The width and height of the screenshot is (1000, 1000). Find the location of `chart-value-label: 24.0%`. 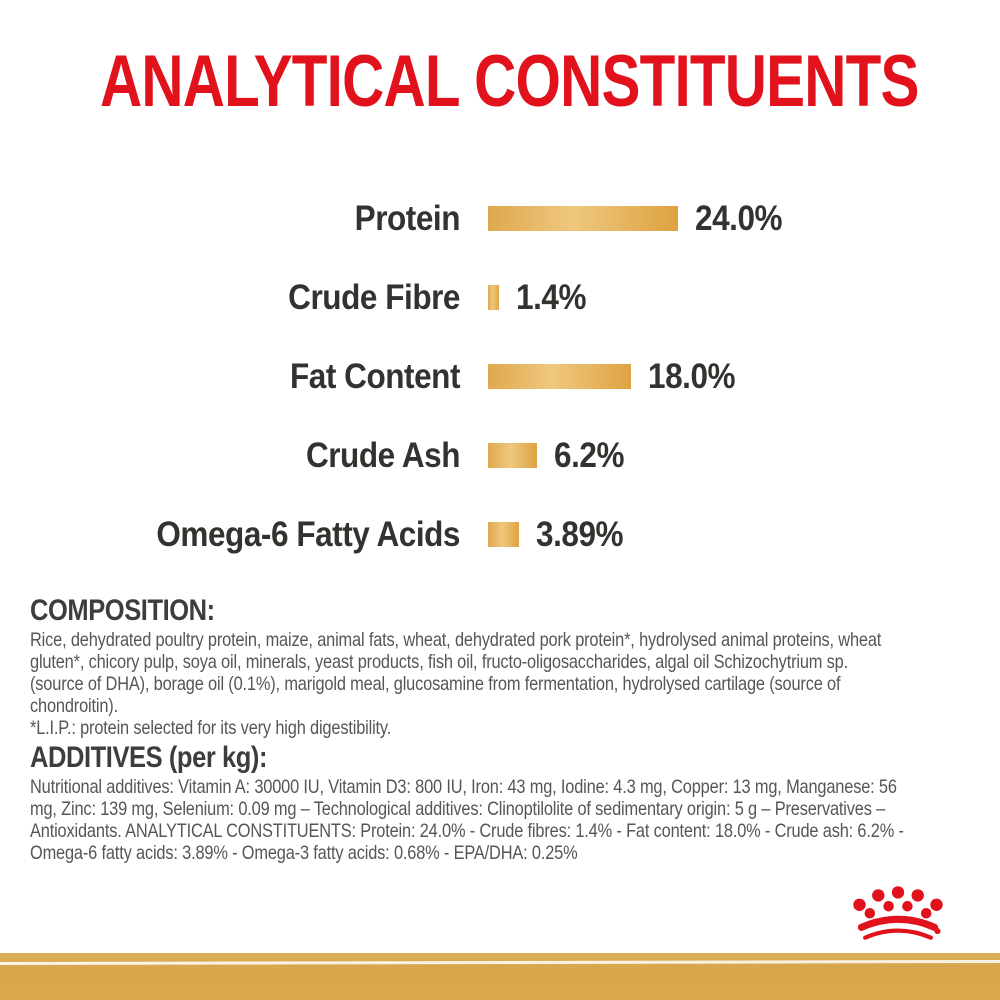

chart-value-label: 24.0% is located at coordinates (739, 218).